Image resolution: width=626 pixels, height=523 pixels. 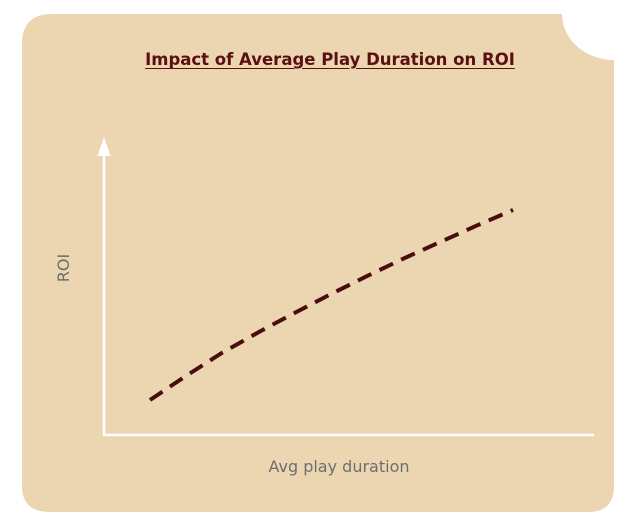 I want to click on x-axis-label: Avg play duration, so click(x=339, y=466).